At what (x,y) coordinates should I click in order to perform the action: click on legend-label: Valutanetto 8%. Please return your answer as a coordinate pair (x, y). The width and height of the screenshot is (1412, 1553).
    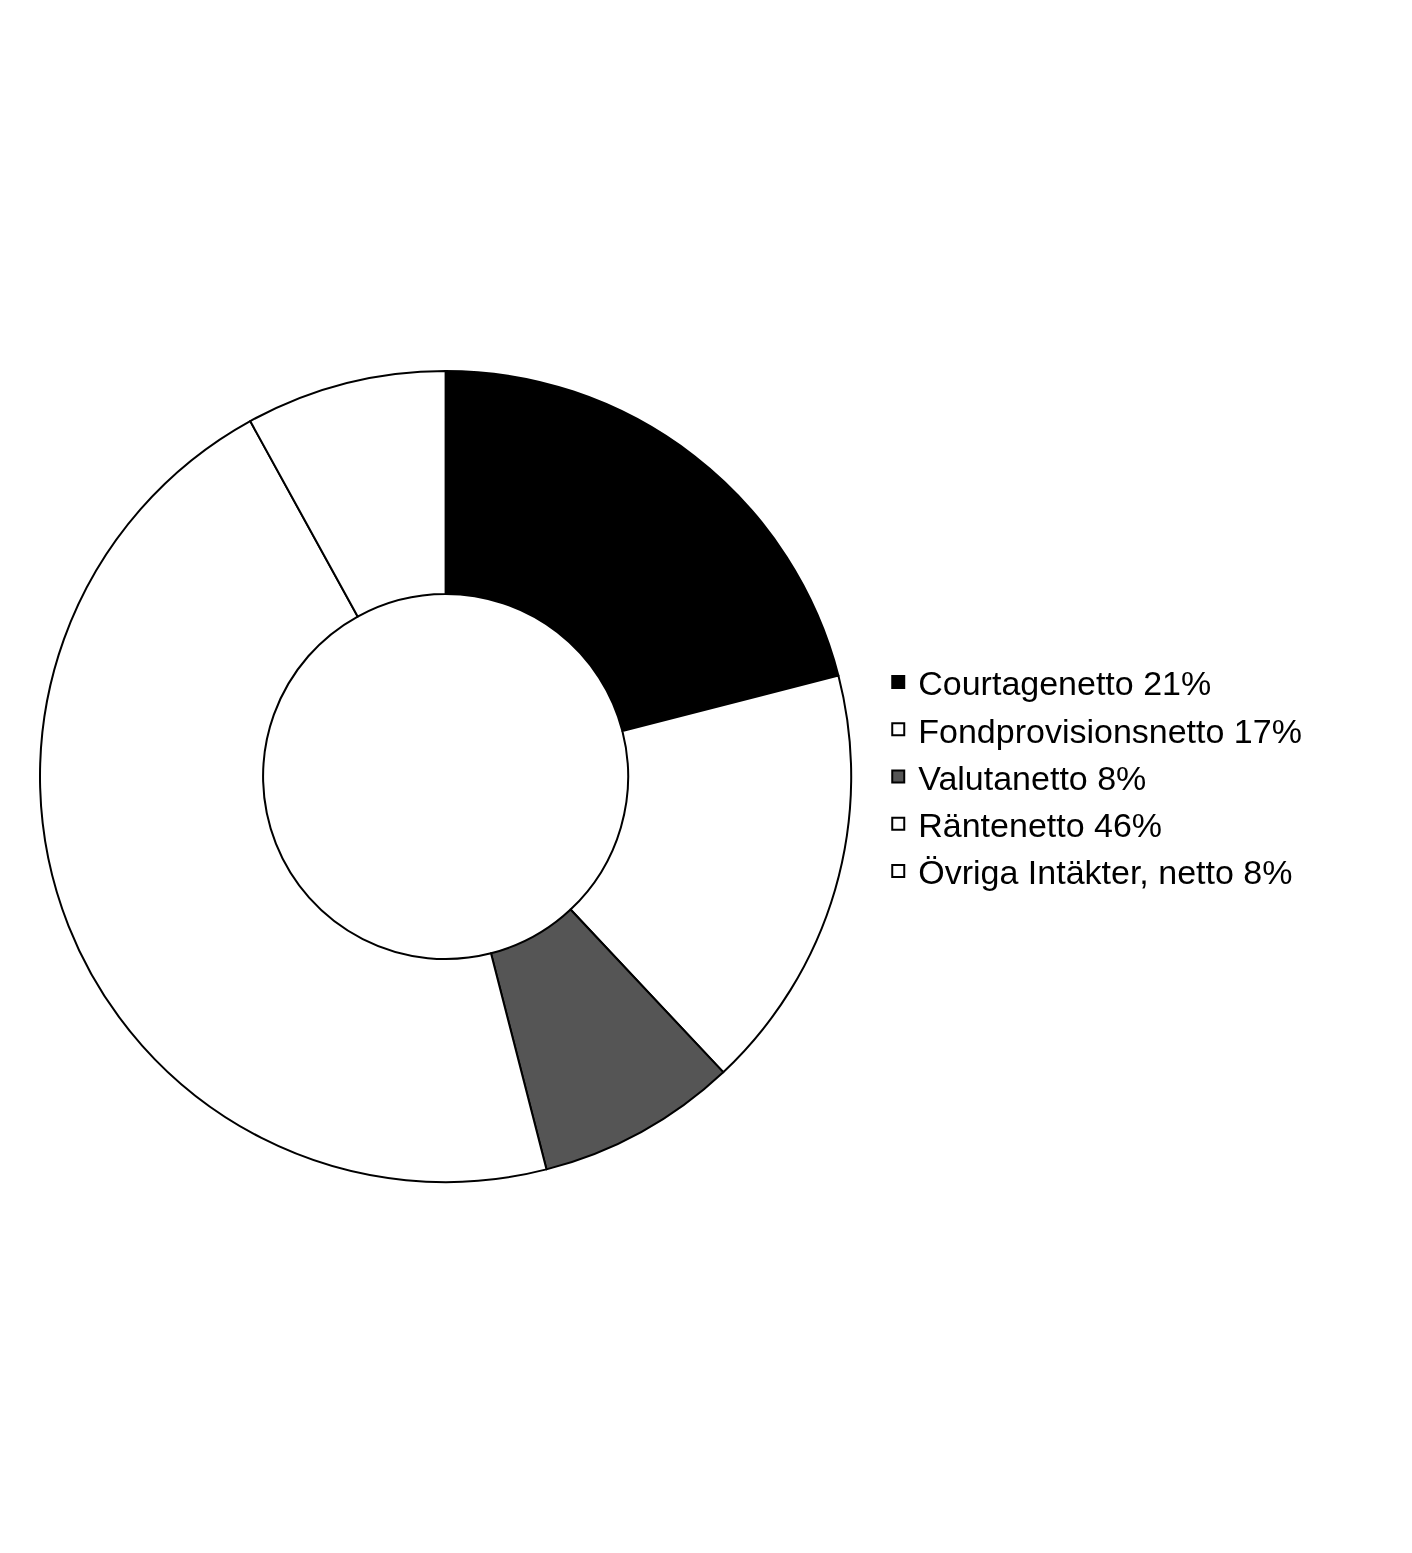
    Looking at the image, I should click on (1032, 777).